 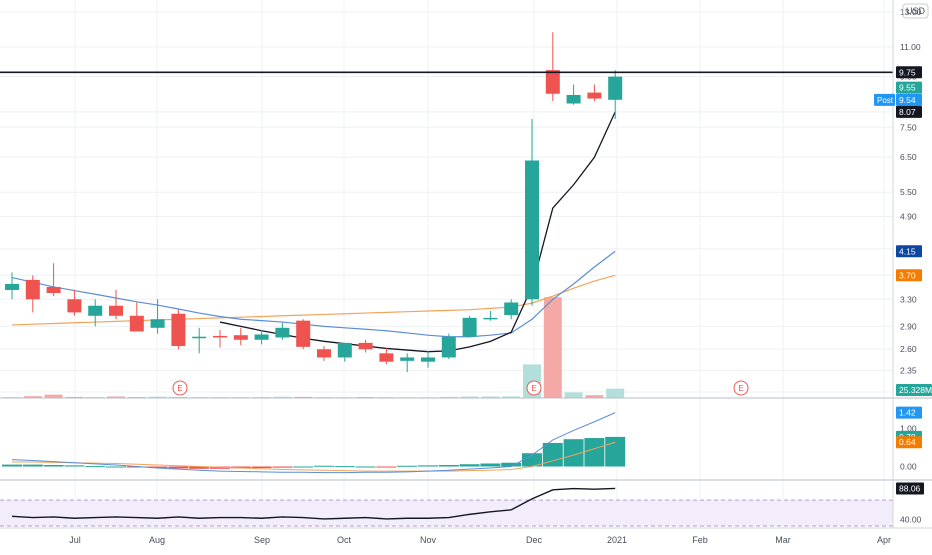 What do you see at coordinates (783, 540) in the screenshot?
I see `time-tick-label: Mar` at bounding box center [783, 540].